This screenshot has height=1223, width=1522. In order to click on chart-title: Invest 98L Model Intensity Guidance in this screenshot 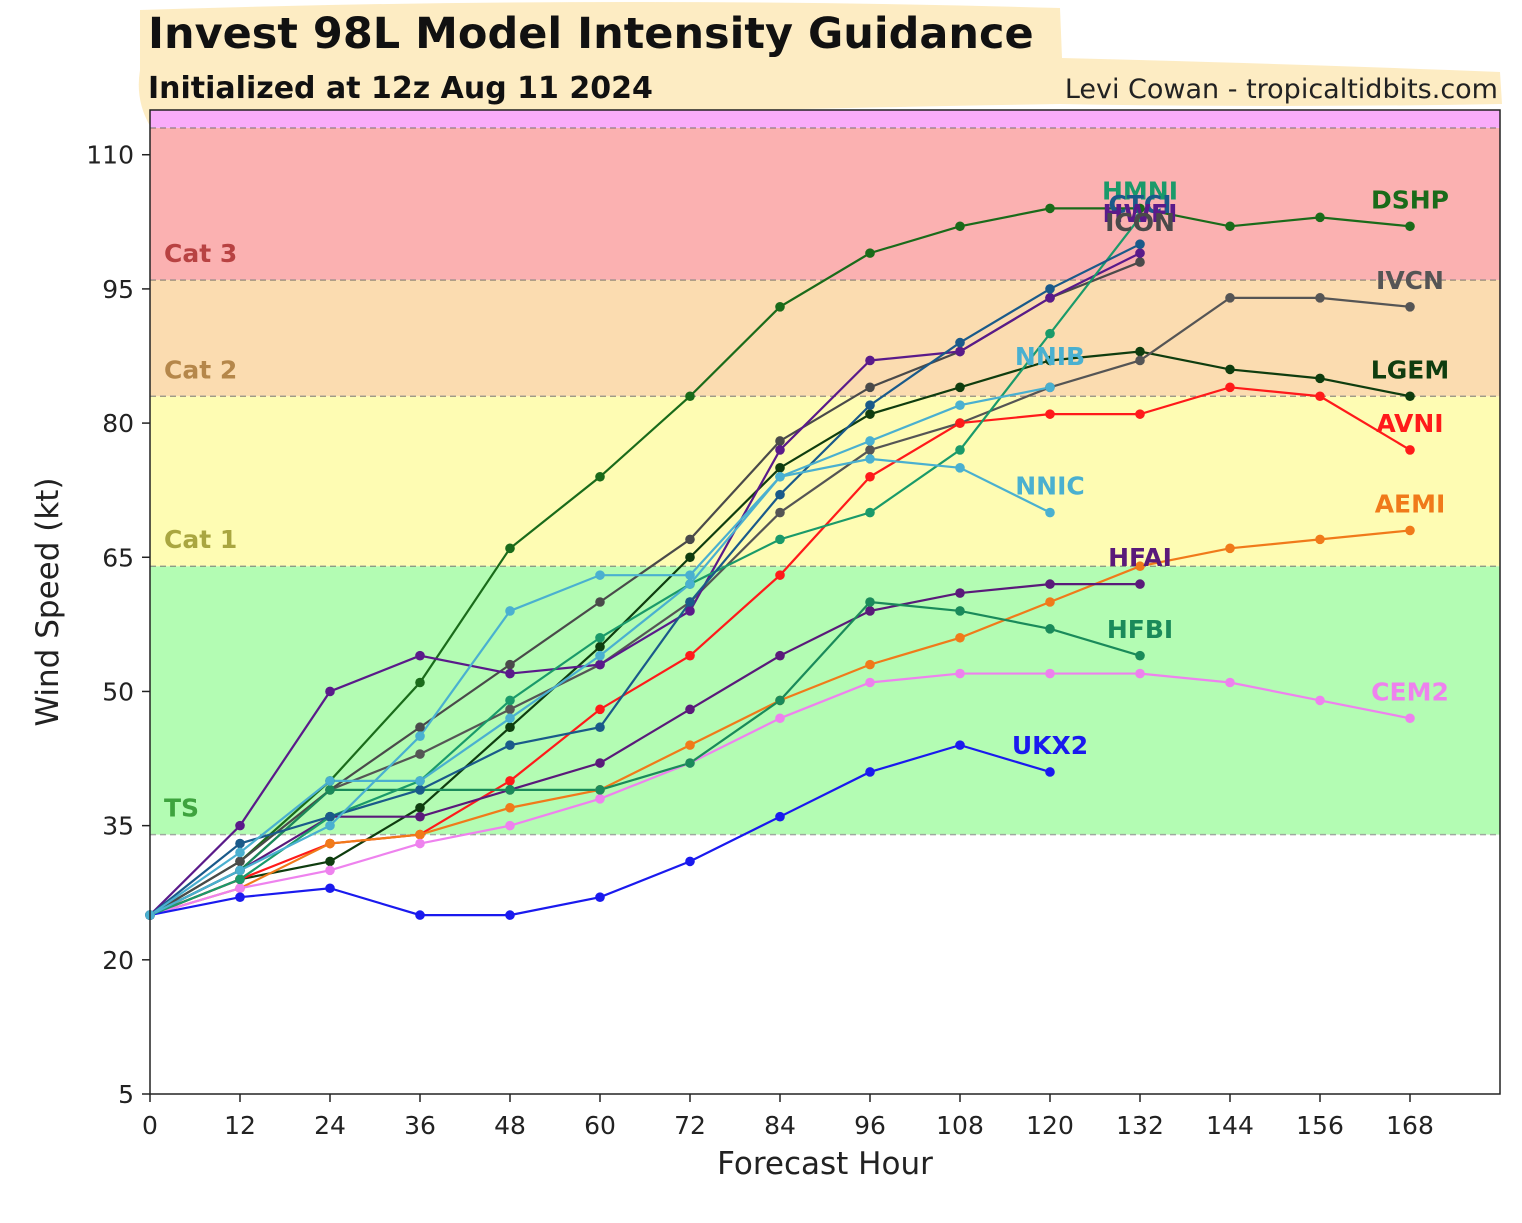, I will do `click(591, 34)`.